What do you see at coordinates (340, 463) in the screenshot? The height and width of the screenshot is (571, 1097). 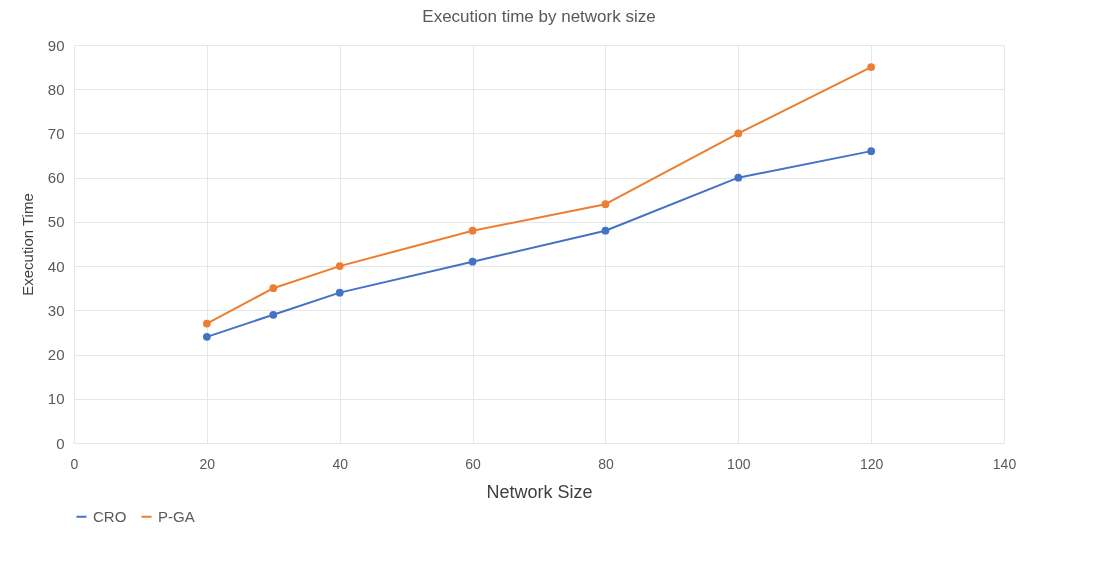 I see `x-tick-label: 40` at bounding box center [340, 463].